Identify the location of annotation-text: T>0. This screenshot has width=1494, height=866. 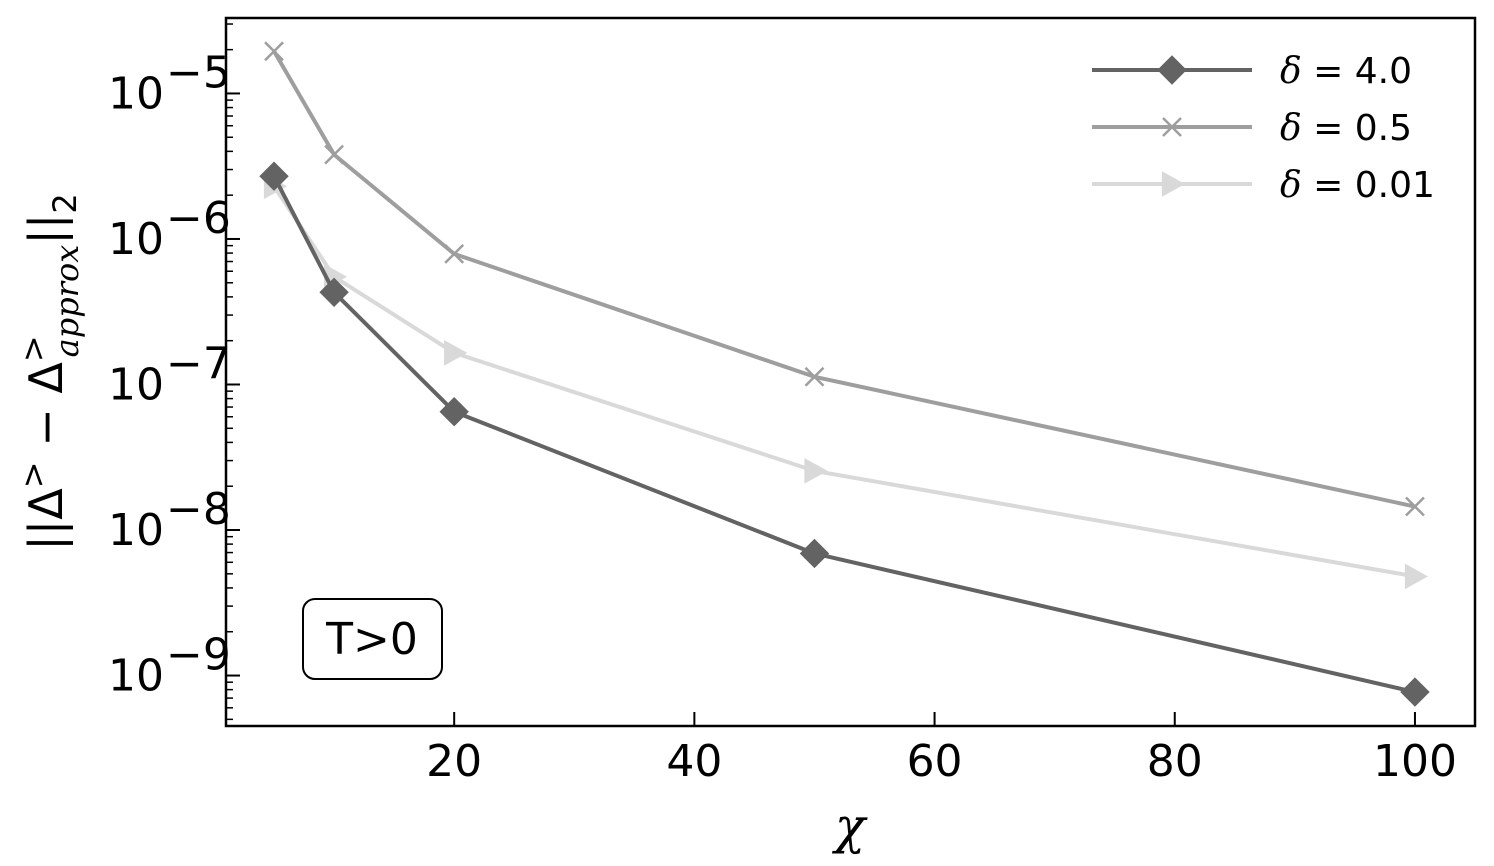
(371, 639).